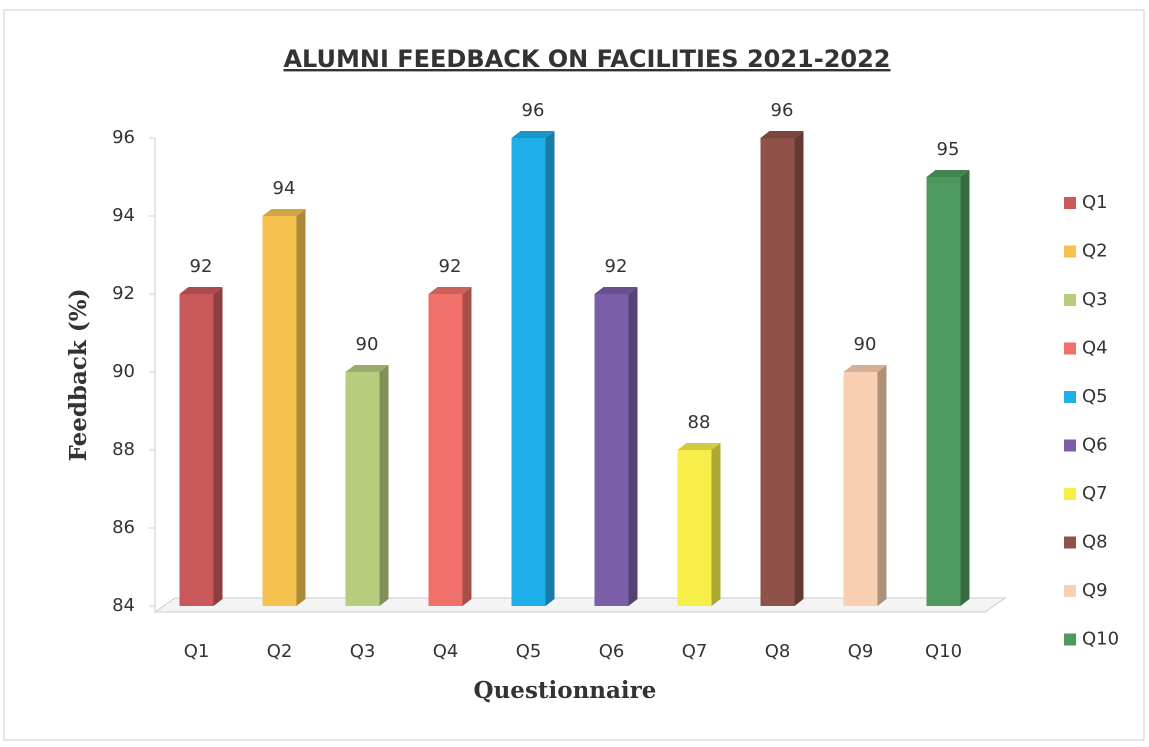 This screenshot has width=1149, height=747. What do you see at coordinates (123, 371) in the screenshot?
I see `y-tick-label: 90` at bounding box center [123, 371].